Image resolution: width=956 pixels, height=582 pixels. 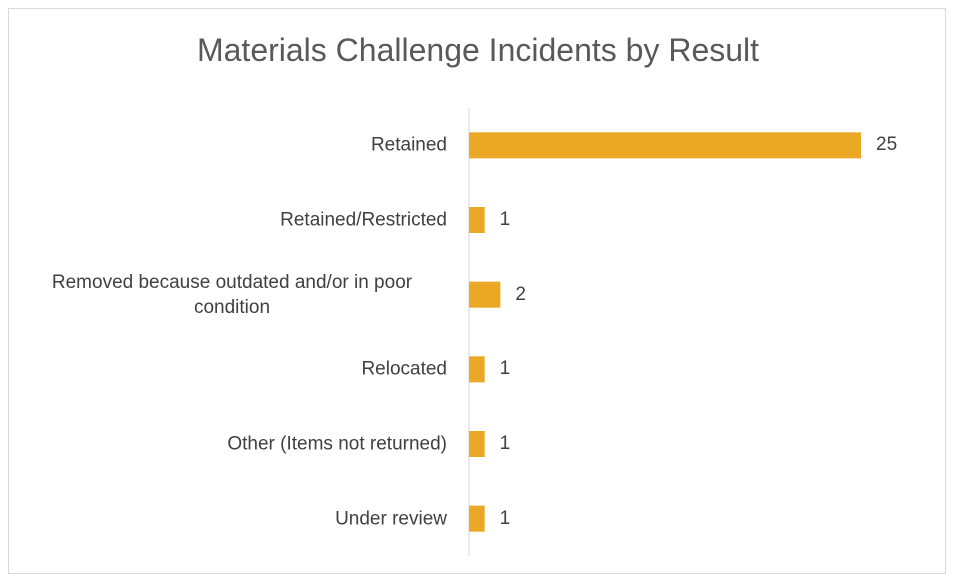 What do you see at coordinates (363, 220) in the screenshot?
I see `category-label: Retained/Restricted` at bounding box center [363, 220].